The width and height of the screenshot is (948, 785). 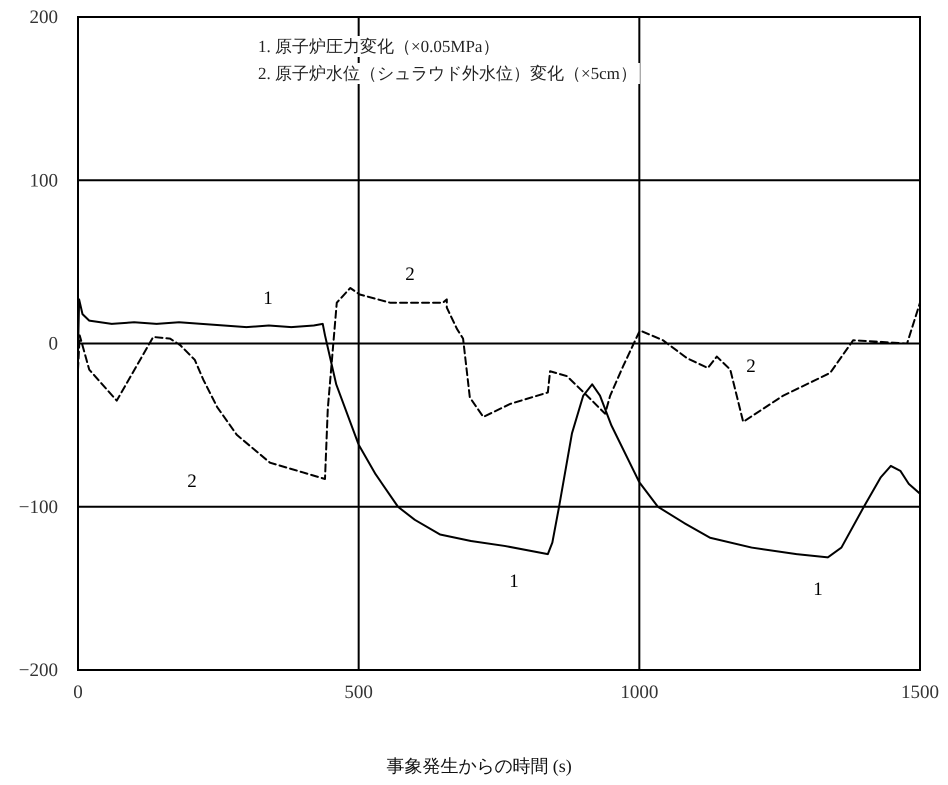 What do you see at coordinates (38, 670) in the screenshot?
I see `y-tick-label: −200` at bounding box center [38, 670].